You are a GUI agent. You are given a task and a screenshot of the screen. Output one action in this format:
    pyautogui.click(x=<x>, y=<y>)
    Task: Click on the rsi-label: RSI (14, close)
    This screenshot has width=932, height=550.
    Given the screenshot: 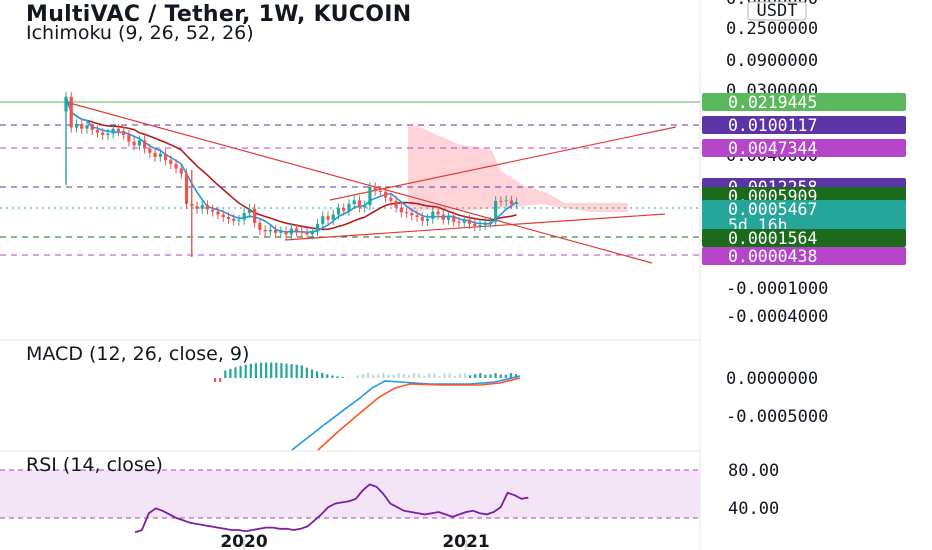 What is the action you would take?
    pyautogui.click(x=94, y=465)
    